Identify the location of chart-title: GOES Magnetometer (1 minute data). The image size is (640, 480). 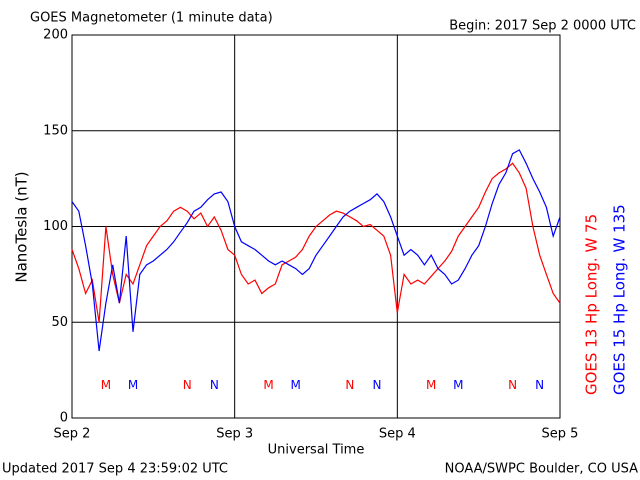
(151, 18).